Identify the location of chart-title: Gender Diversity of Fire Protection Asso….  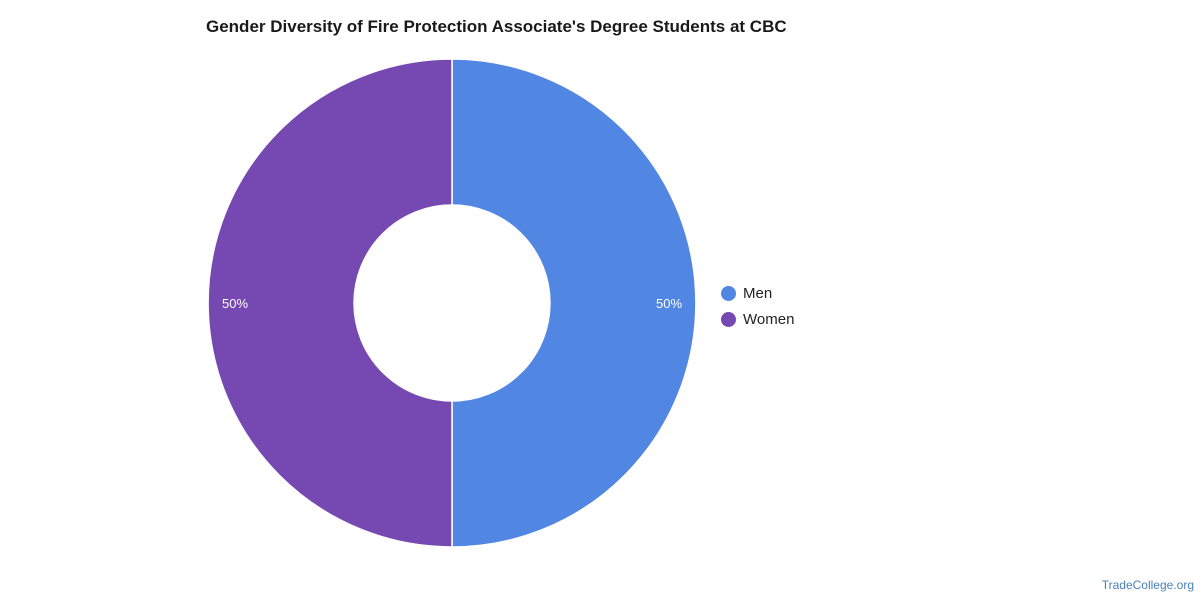
(496, 26).